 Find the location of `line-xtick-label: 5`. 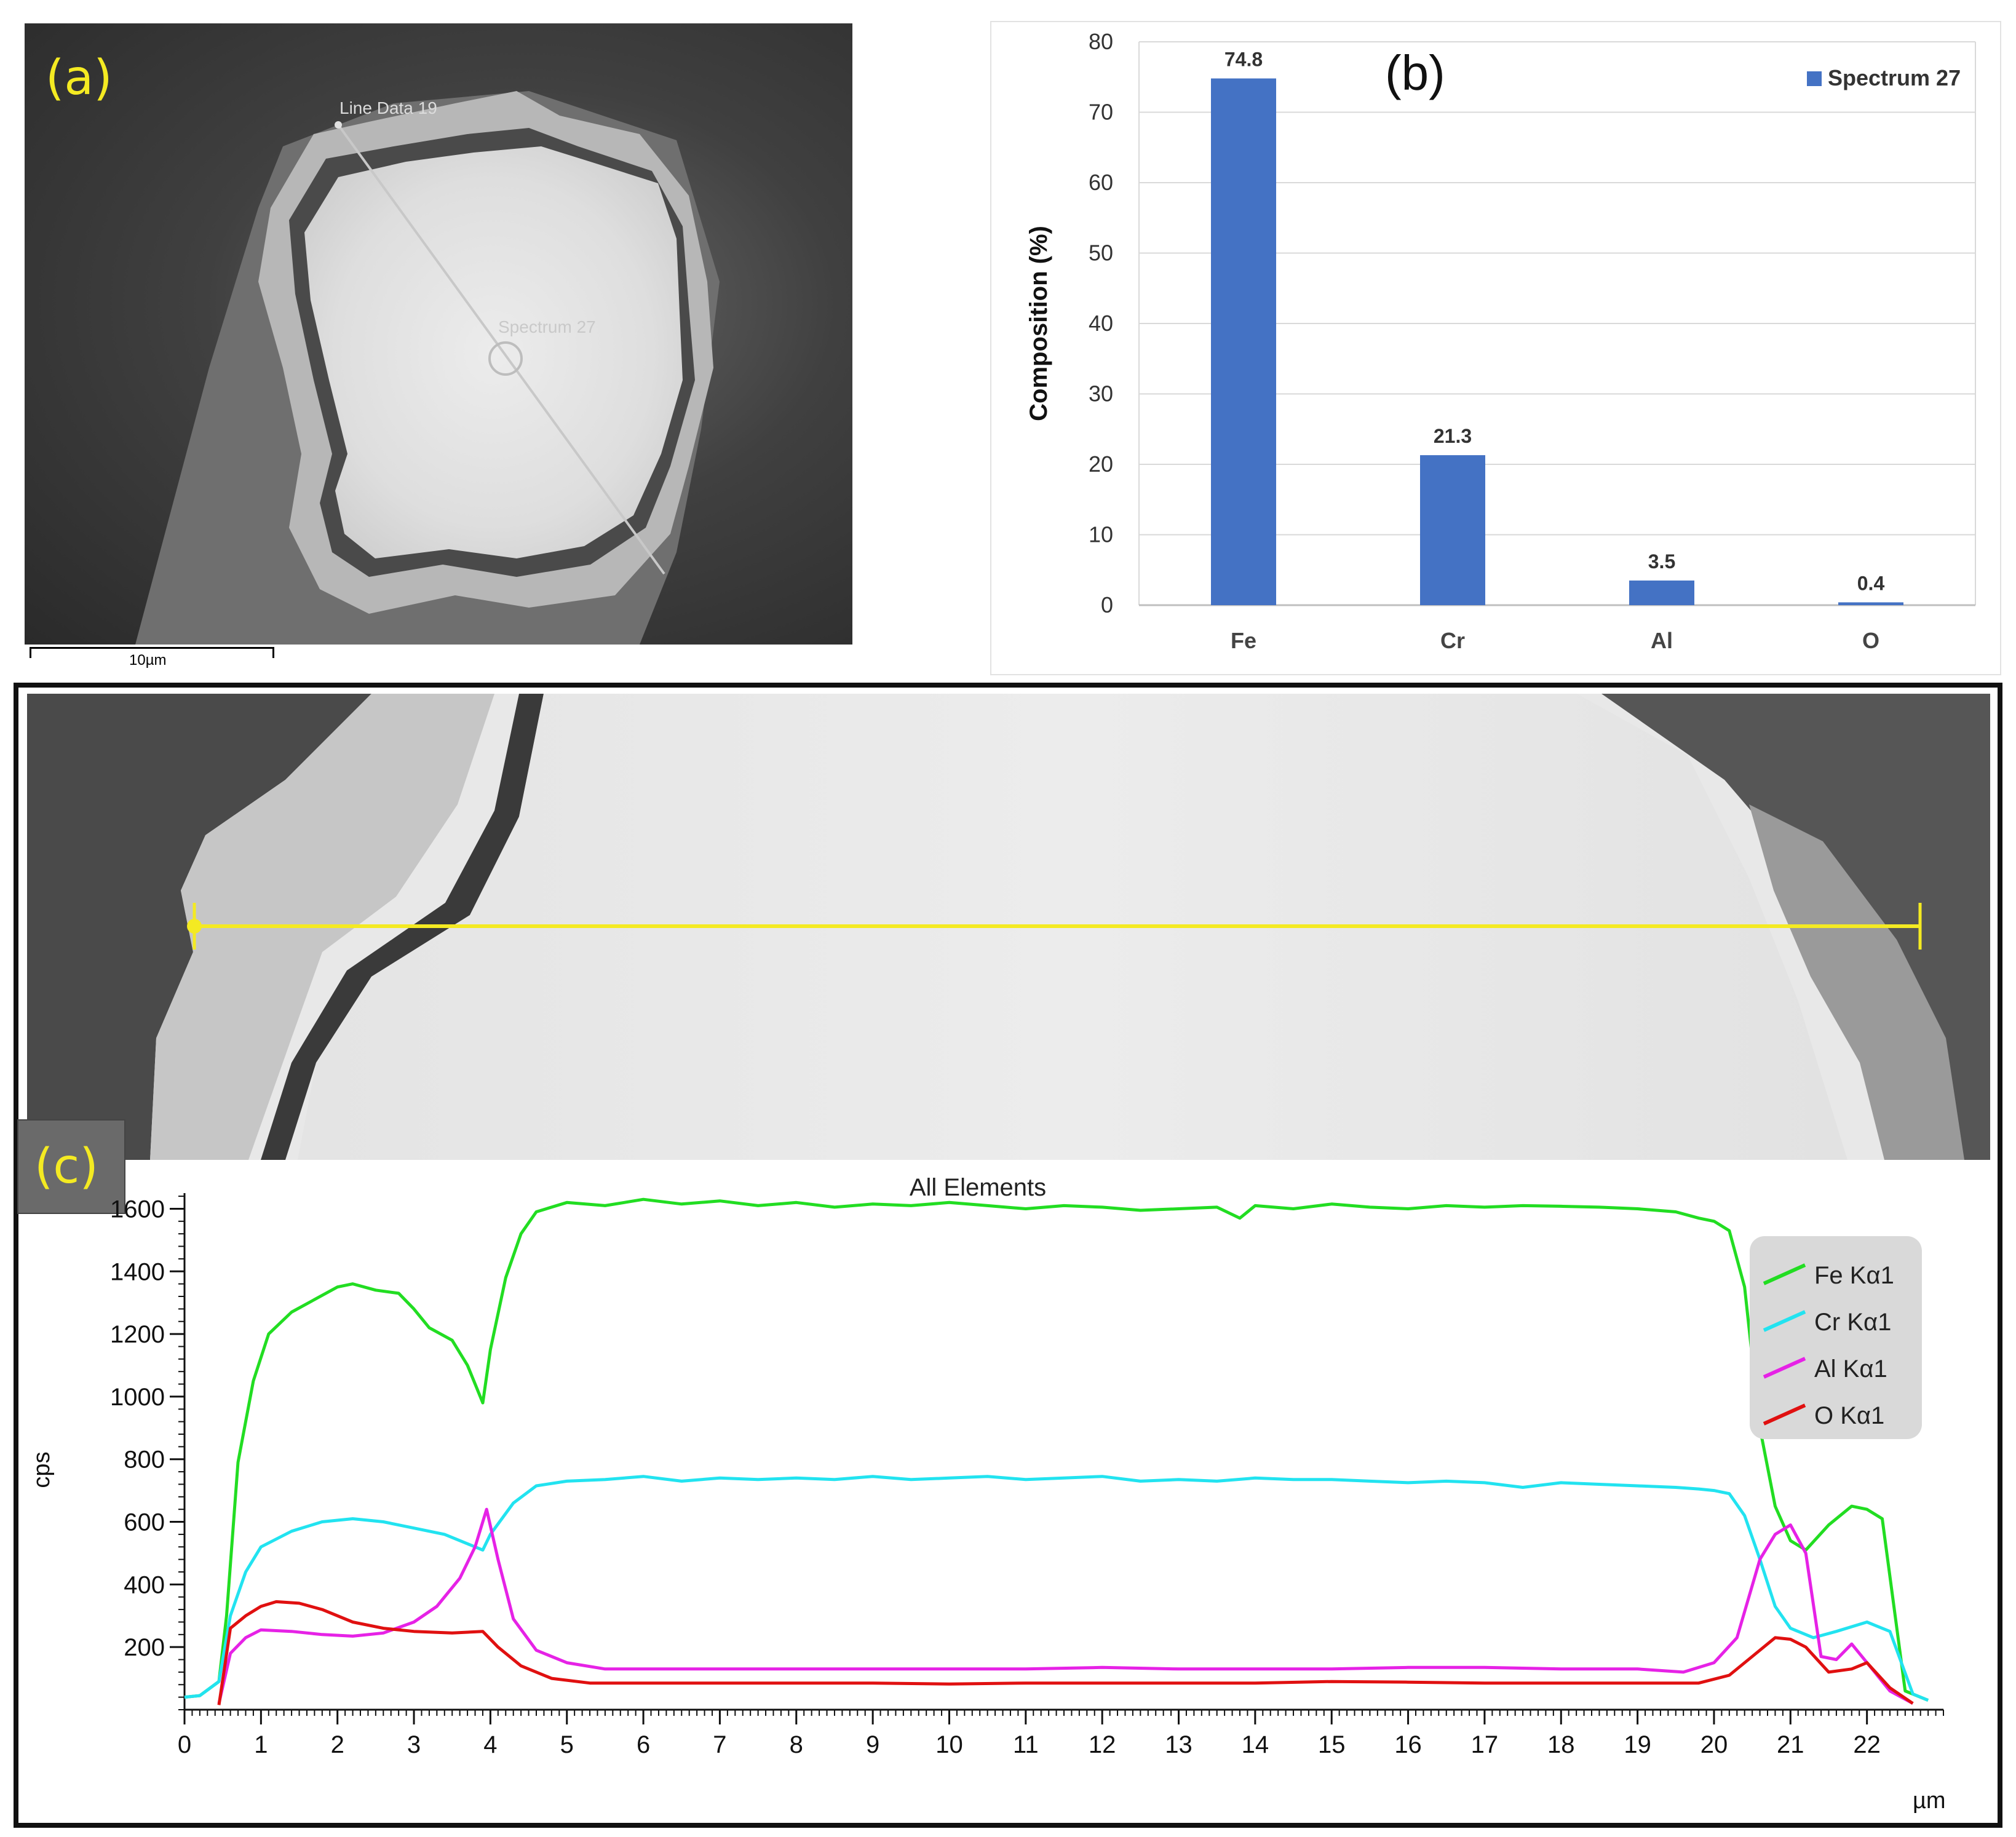

line-xtick-label: 5 is located at coordinates (567, 1745).